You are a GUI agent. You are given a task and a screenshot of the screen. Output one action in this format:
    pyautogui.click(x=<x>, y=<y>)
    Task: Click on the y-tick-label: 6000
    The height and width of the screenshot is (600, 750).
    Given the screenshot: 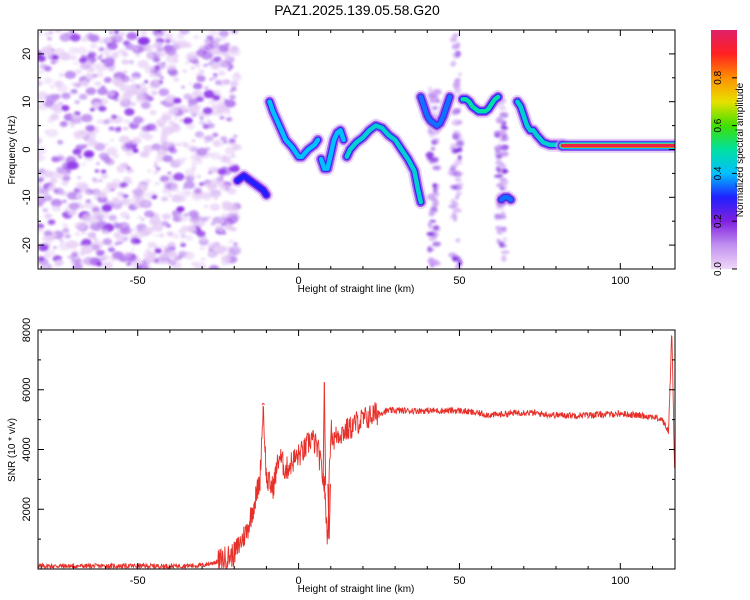 What is the action you would take?
    pyautogui.click(x=27, y=390)
    